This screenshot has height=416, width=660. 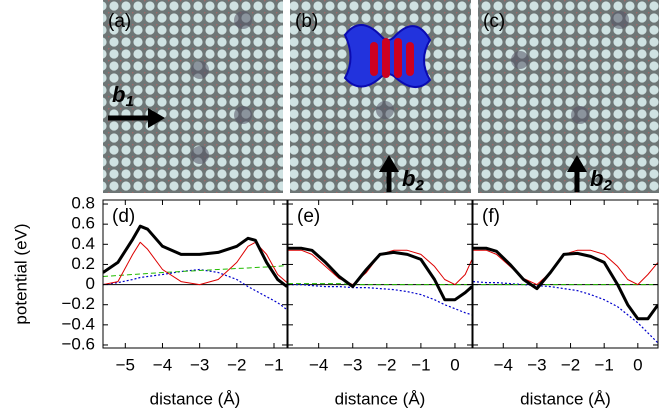 I want to click on panel-label: (d), so click(x=123, y=216).